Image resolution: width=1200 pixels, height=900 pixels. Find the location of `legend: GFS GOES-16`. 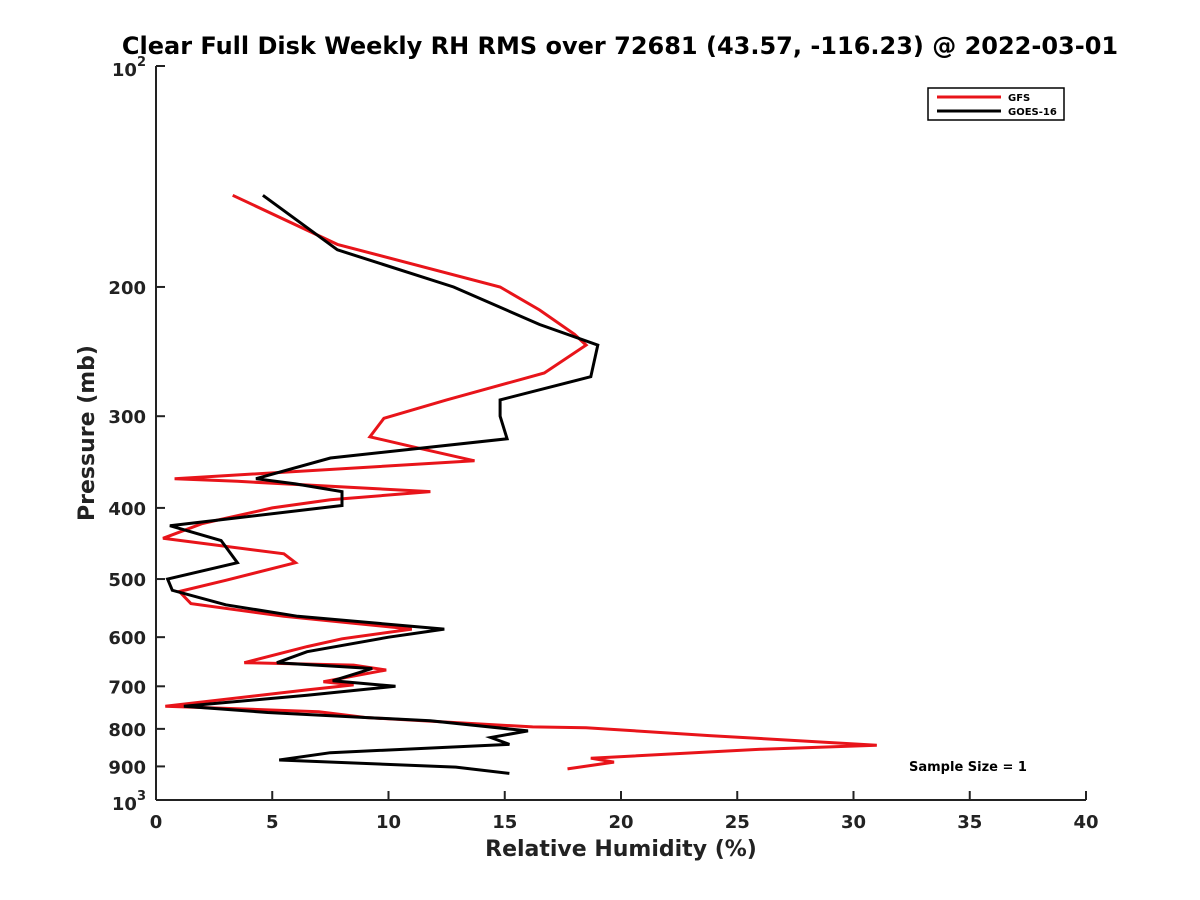

legend: GFS GOES-16 is located at coordinates (996, 104).